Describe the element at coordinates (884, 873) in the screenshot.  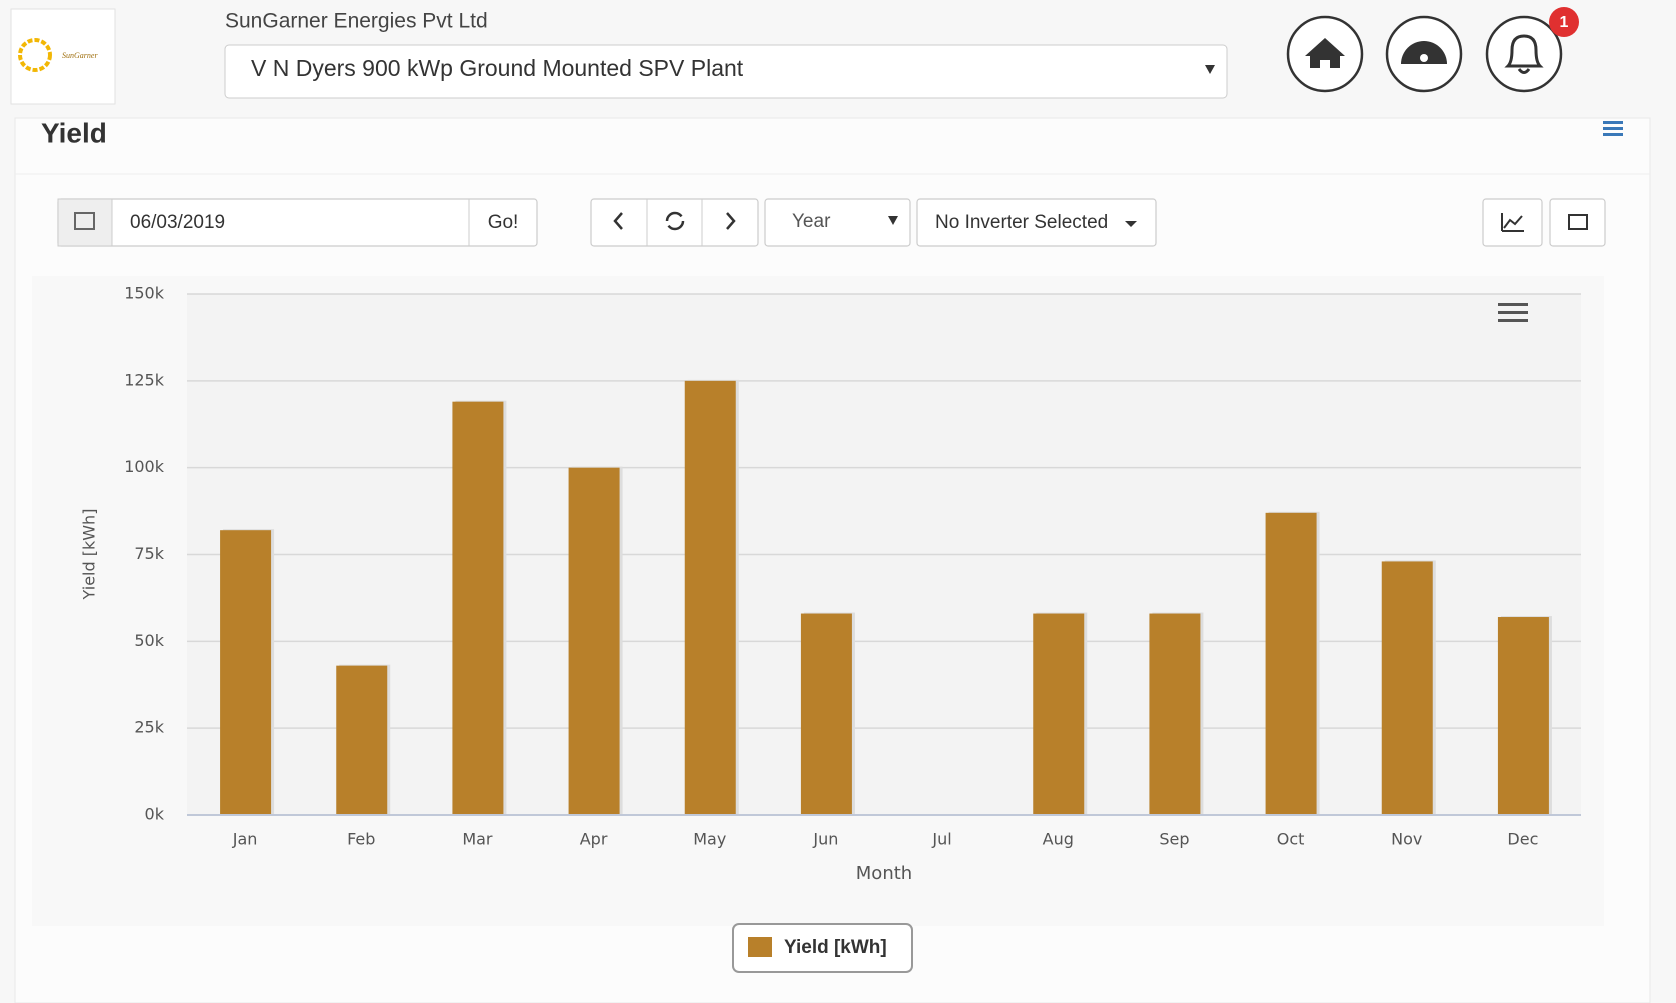
I see `x-axis-label: Month` at that location.